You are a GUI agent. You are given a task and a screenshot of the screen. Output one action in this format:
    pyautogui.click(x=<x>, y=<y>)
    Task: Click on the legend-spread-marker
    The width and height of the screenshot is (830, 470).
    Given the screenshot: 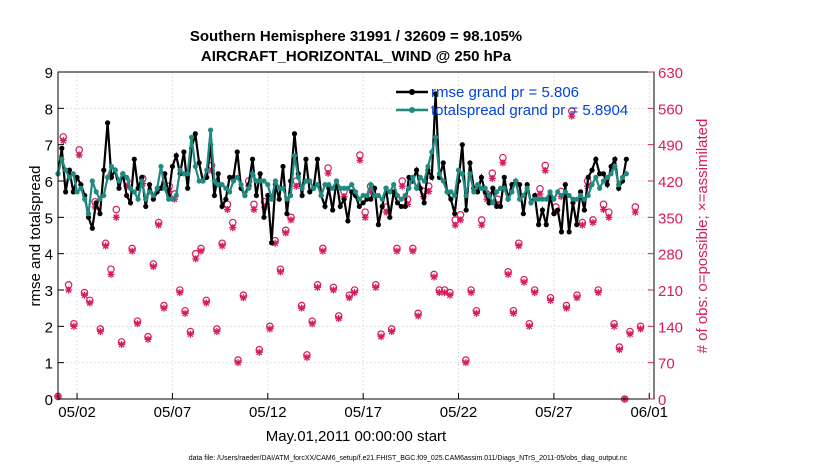 What is the action you would take?
    pyautogui.click(x=412, y=110)
    